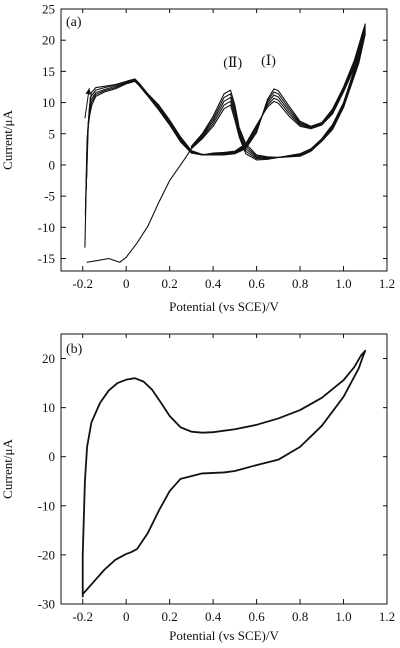 This screenshot has height=648, width=400. What do you see at coordinates (74, 22) in the screenshot?
I see `panel-label-a: (a)` at bounding box center [74, 22].